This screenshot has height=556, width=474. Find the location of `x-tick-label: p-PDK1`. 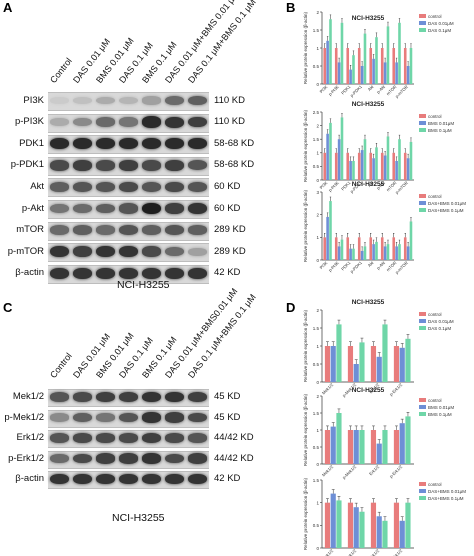

x-tick-label: p-PDK1 is located at coordinates (356, 267).